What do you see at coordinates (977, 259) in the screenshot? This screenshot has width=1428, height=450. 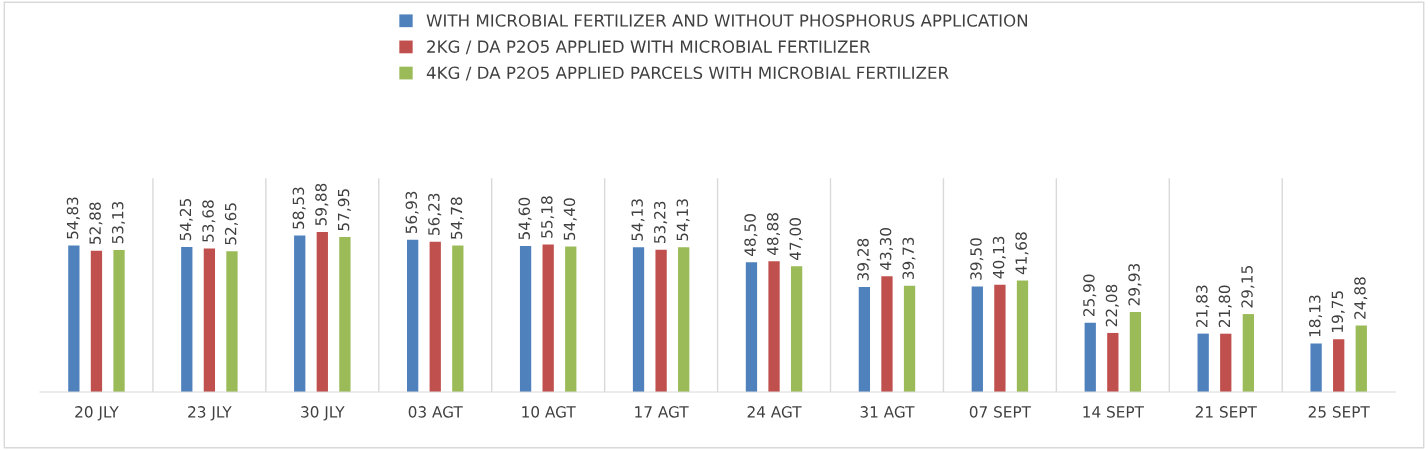 I see `data-label: 39,50` at bounding box center [977, 259].